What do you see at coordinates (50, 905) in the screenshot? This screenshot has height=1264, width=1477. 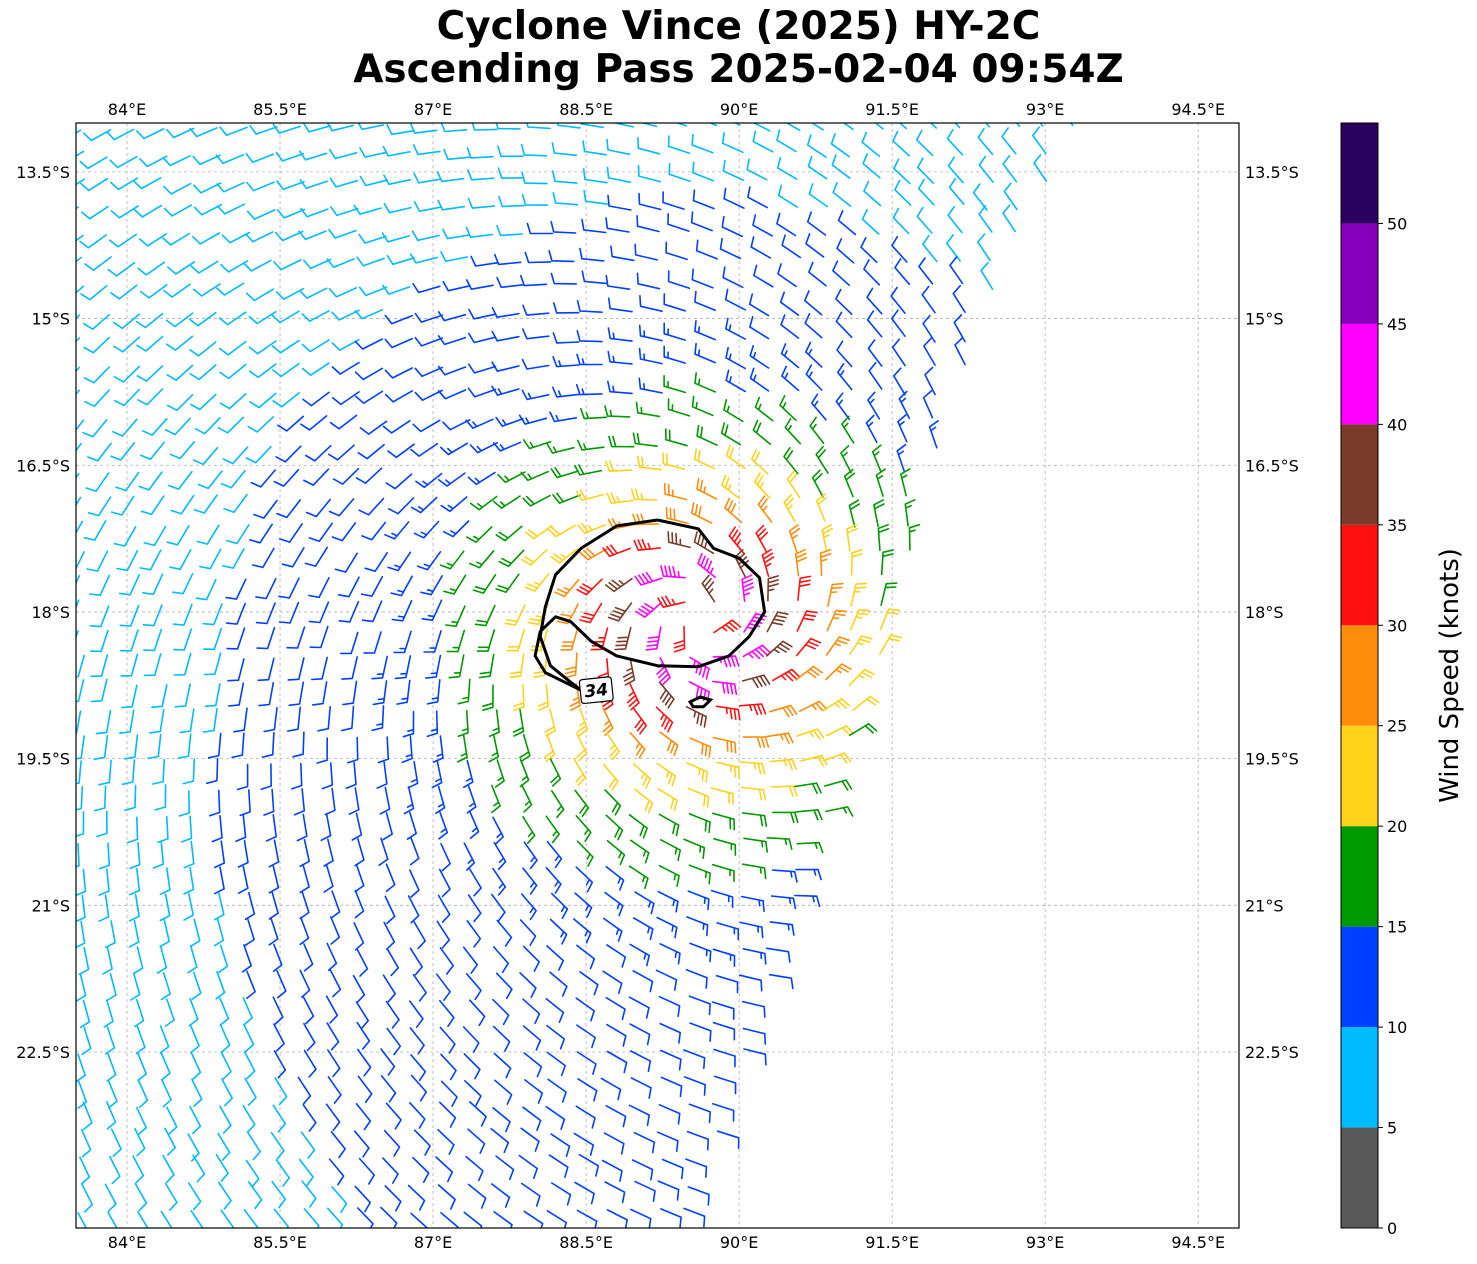 I see `lat-tick-label-left: 21°S` at bounding box center [50, 905].